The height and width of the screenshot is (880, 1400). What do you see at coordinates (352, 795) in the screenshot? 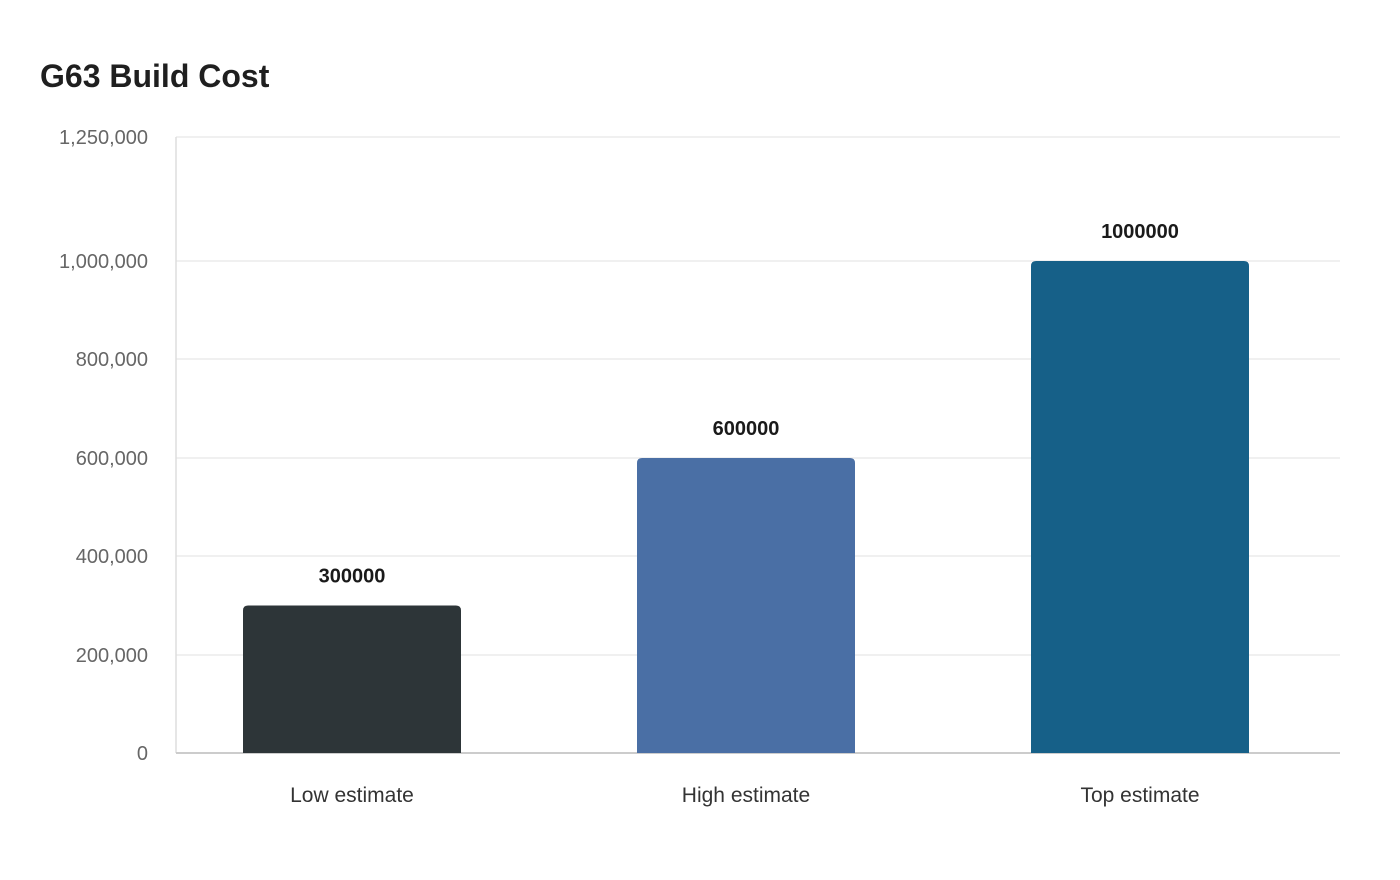
I see `category-label: Low estimate` at bounding box center [352, 795].